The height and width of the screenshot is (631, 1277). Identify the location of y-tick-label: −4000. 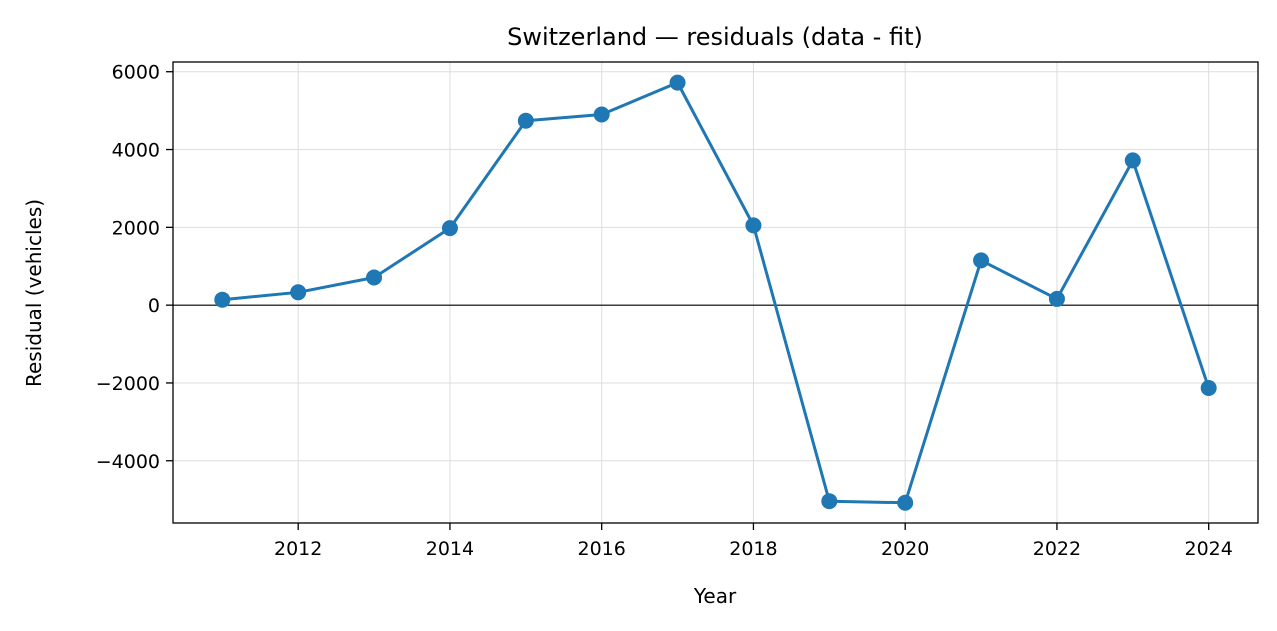
(128, 462).